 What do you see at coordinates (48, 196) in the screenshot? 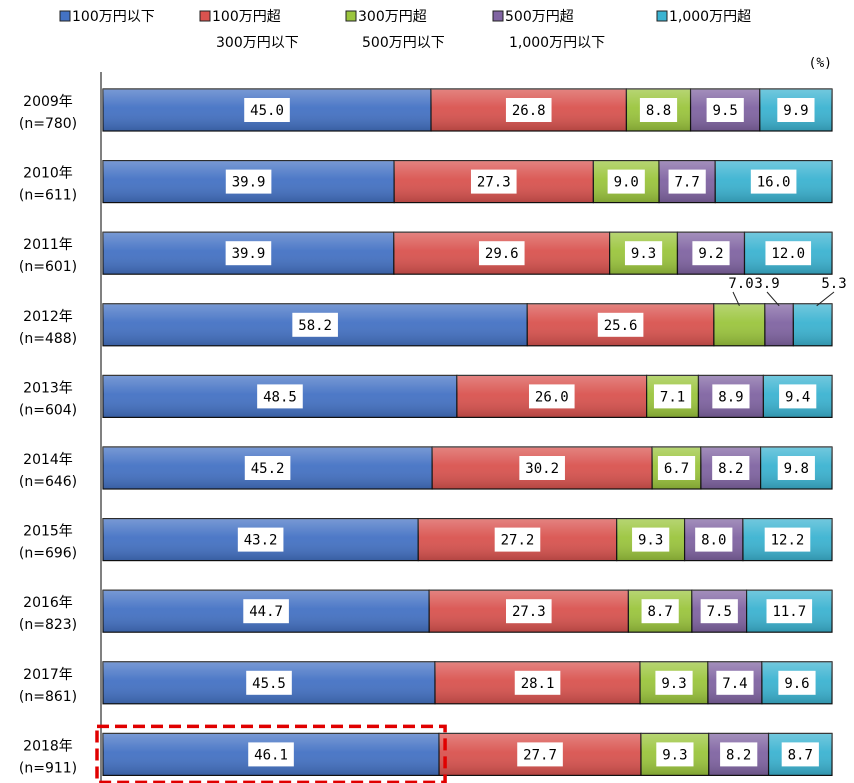
I see `category-n-label: (n=611)` at bounding box center [48, 196].